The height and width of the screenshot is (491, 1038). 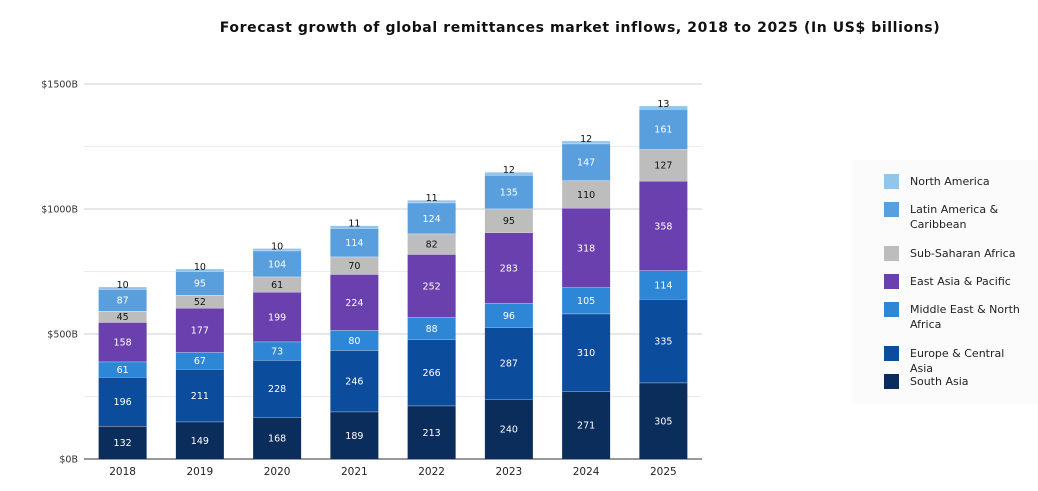 What do you see at coordinates (663, 104) in the screenshot?
I see `data-label: 13` at bounding box center [663, 104].